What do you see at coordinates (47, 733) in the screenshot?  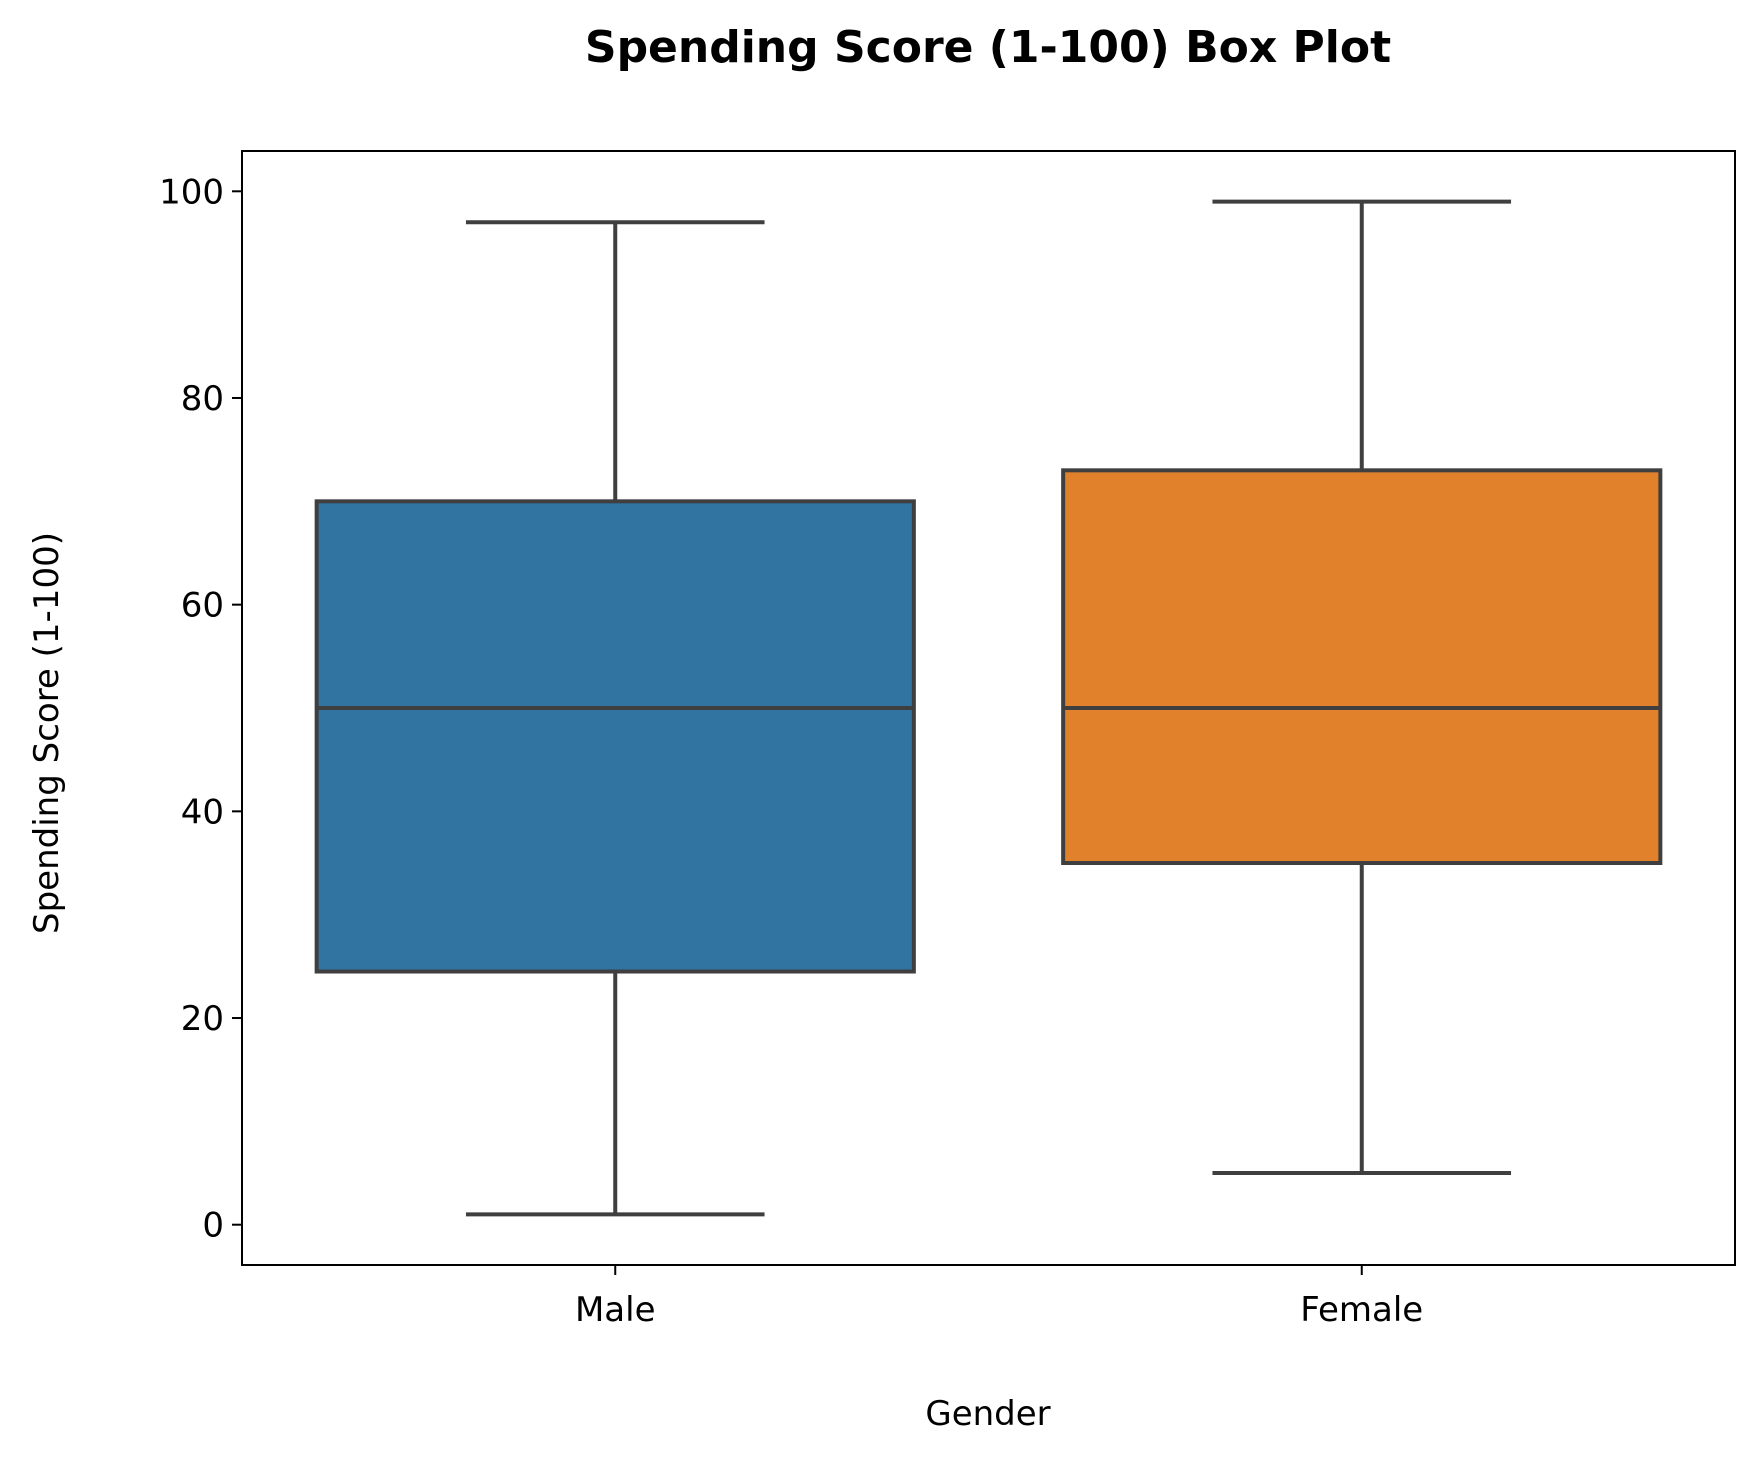 I see `y-axis-label: Spending Score (1-100)` at bounding box center [47, 733].